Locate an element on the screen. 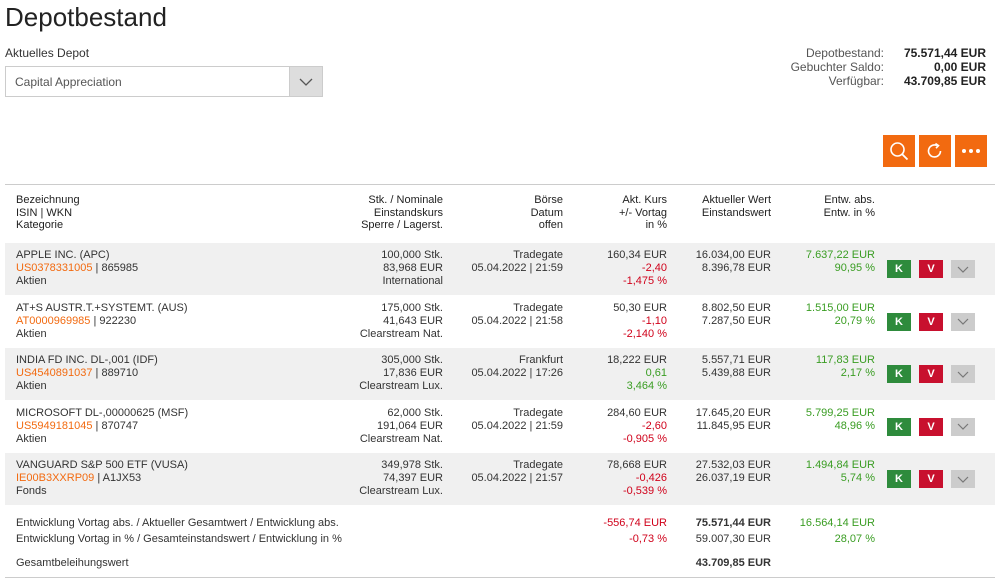  isin-link: US0378331005 is located at coordinates (54, 268).